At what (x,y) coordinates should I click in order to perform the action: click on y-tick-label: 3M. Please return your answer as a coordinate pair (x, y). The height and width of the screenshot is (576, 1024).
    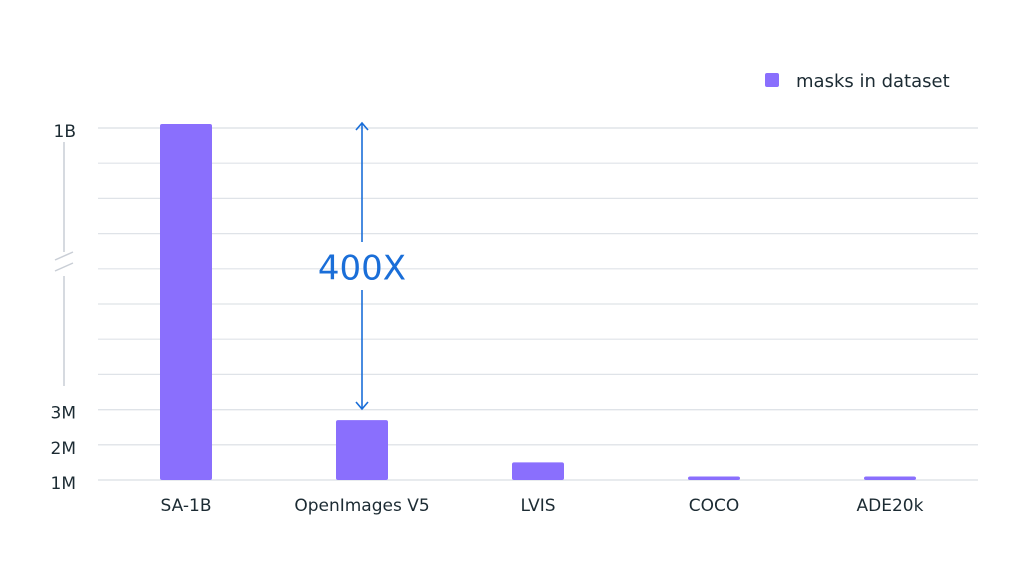
    Looking at the image, I should click on (63, 414).